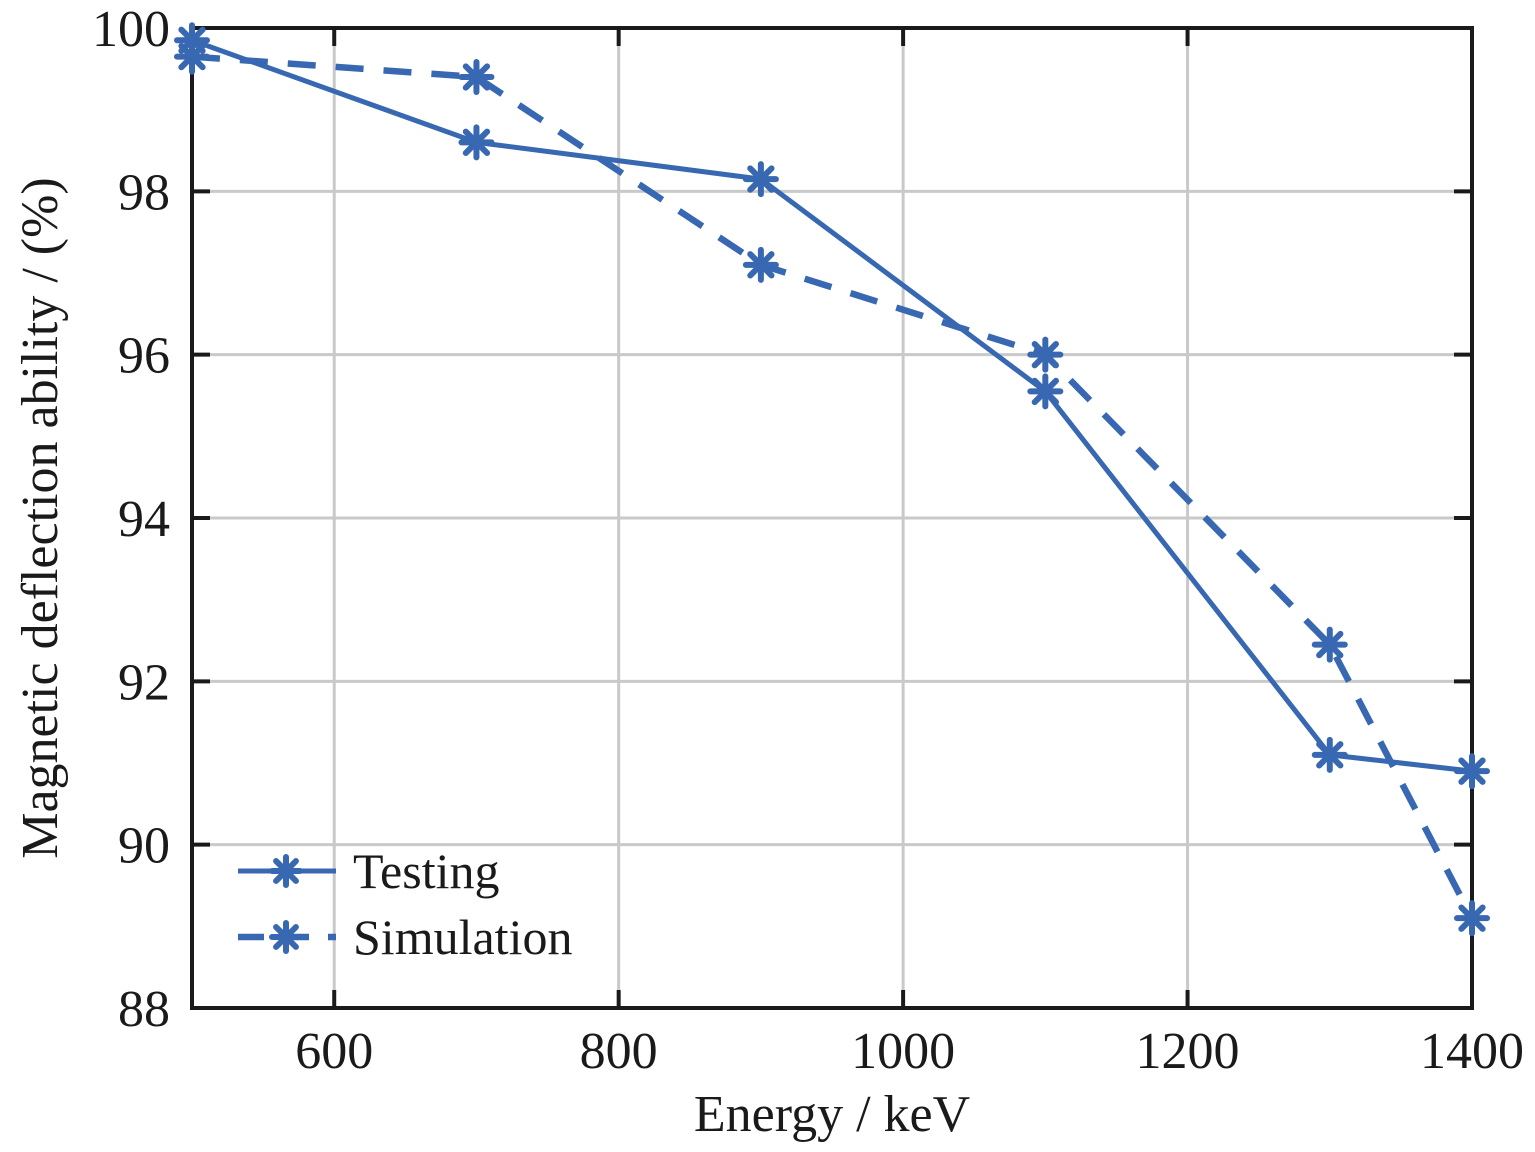  I want to click on legend: Testing Simulation, so click(405, 904).